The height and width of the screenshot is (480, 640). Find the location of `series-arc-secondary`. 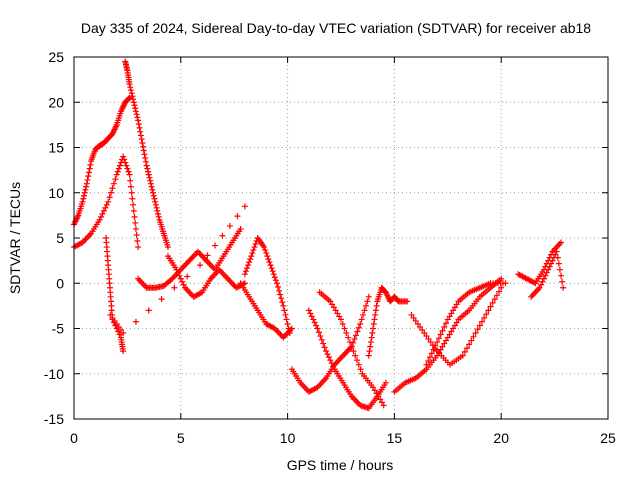

series-arc-secondary is located at coordinates (106, 202).